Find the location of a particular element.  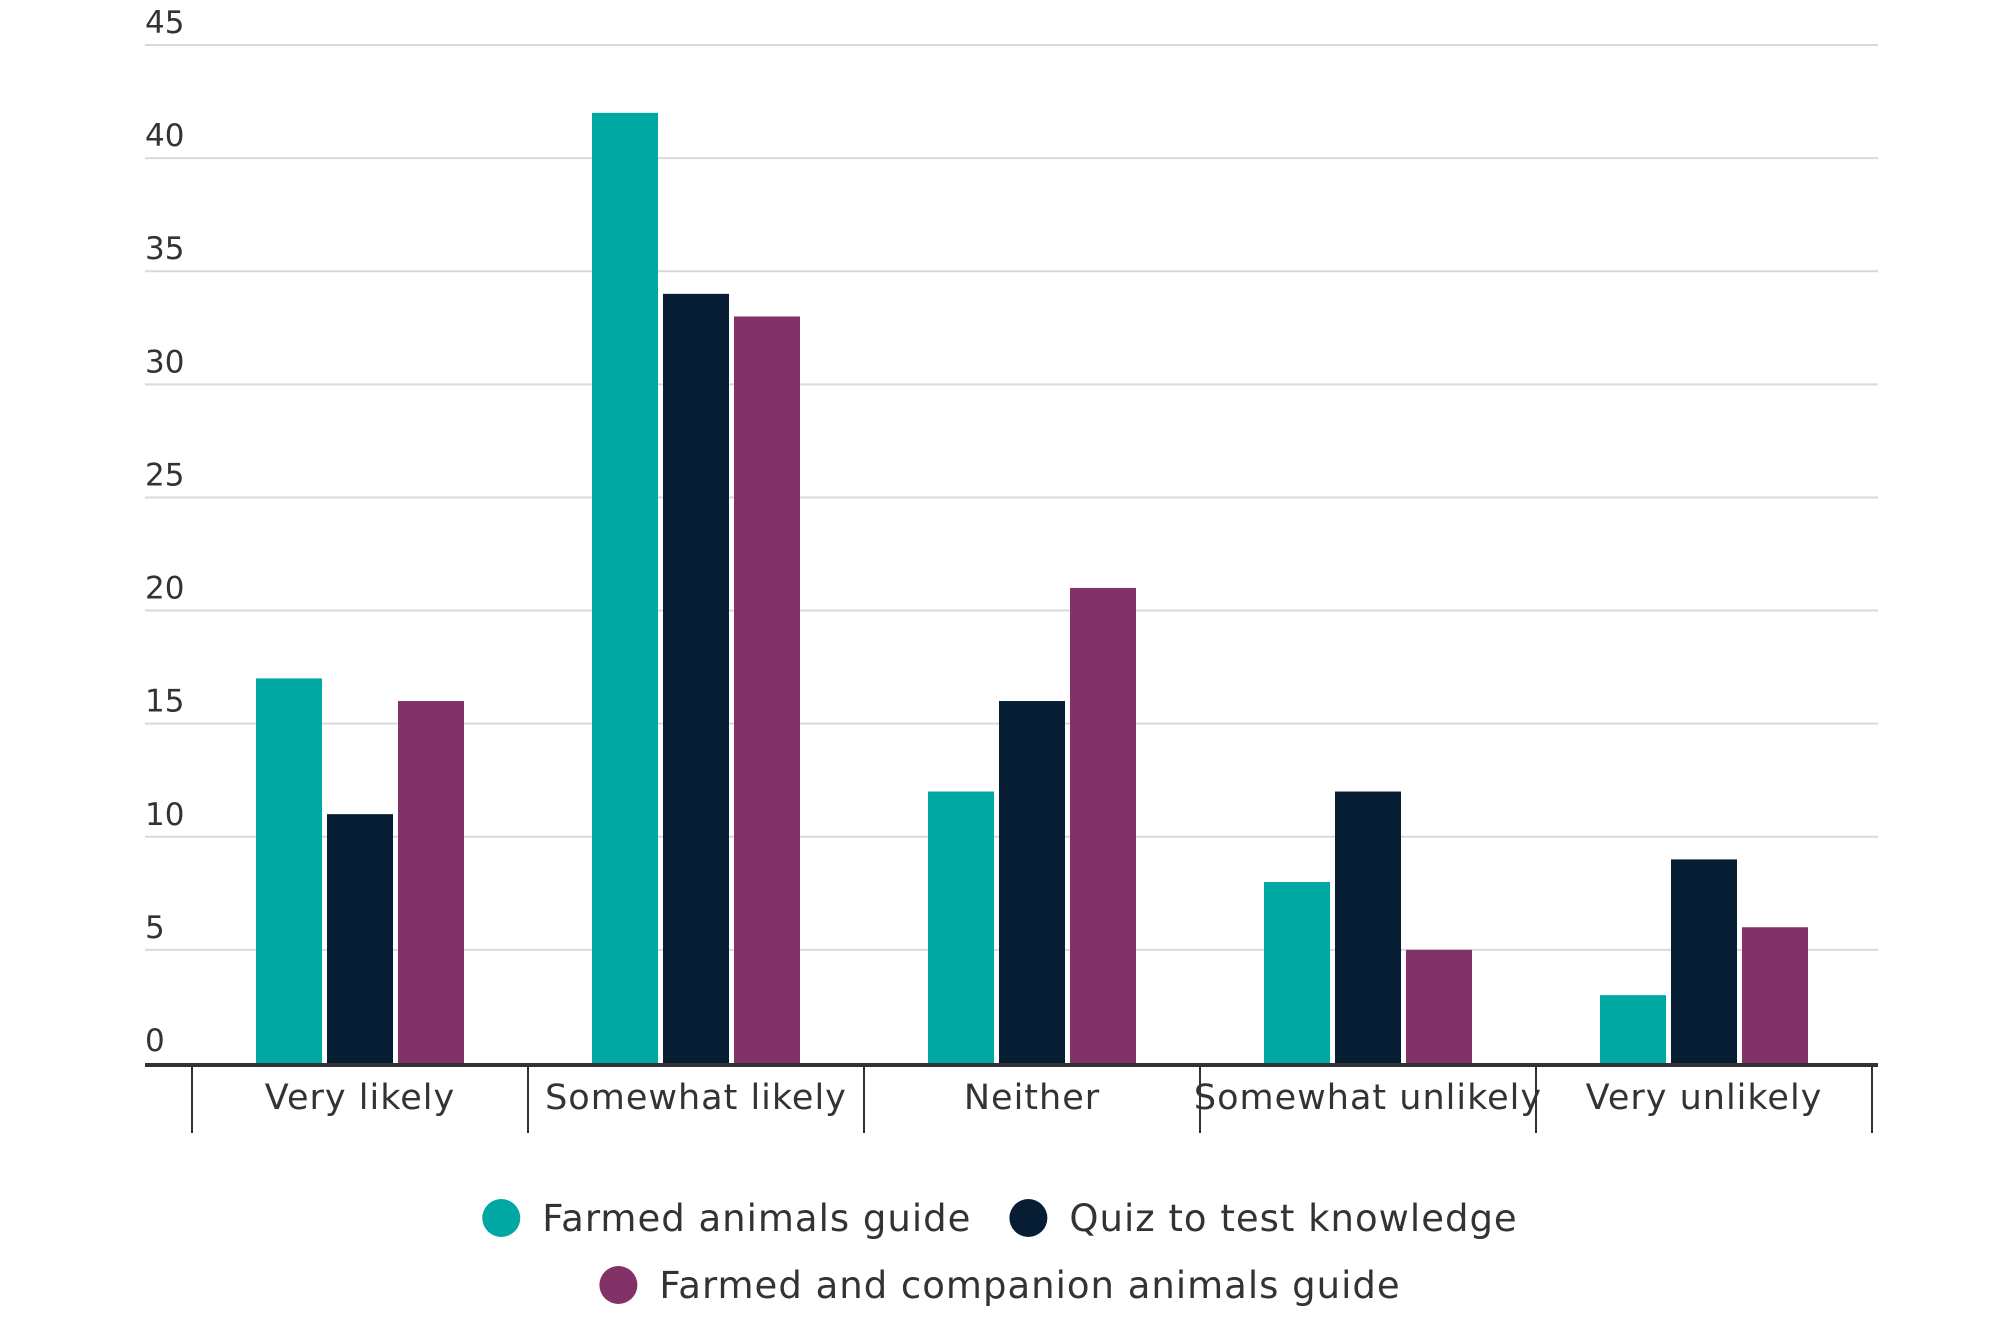

x-tick-label-3: Neither is located at coordinates (1032, 1098).